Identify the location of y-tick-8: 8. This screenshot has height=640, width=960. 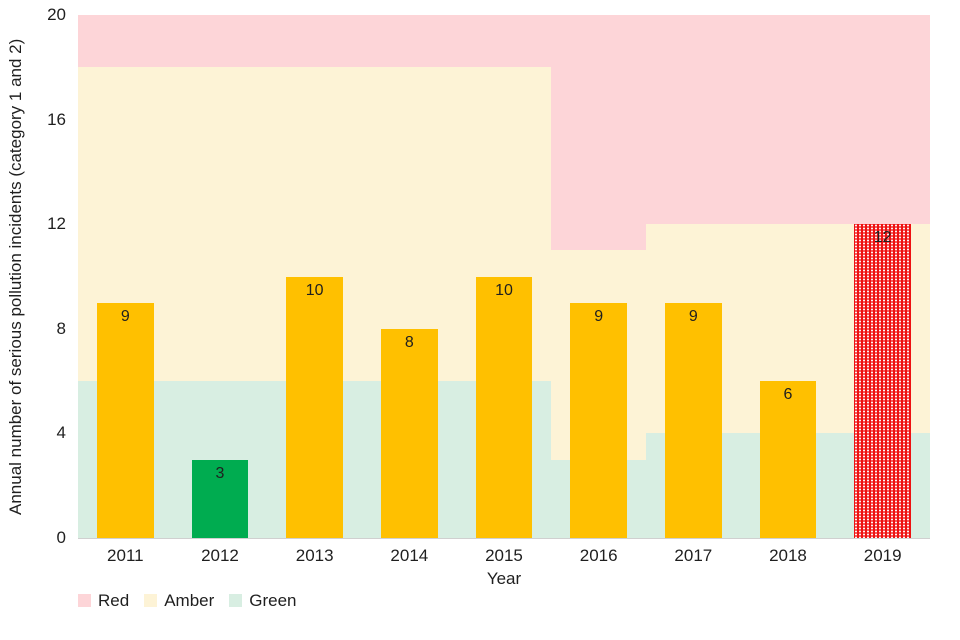
(61, 328).